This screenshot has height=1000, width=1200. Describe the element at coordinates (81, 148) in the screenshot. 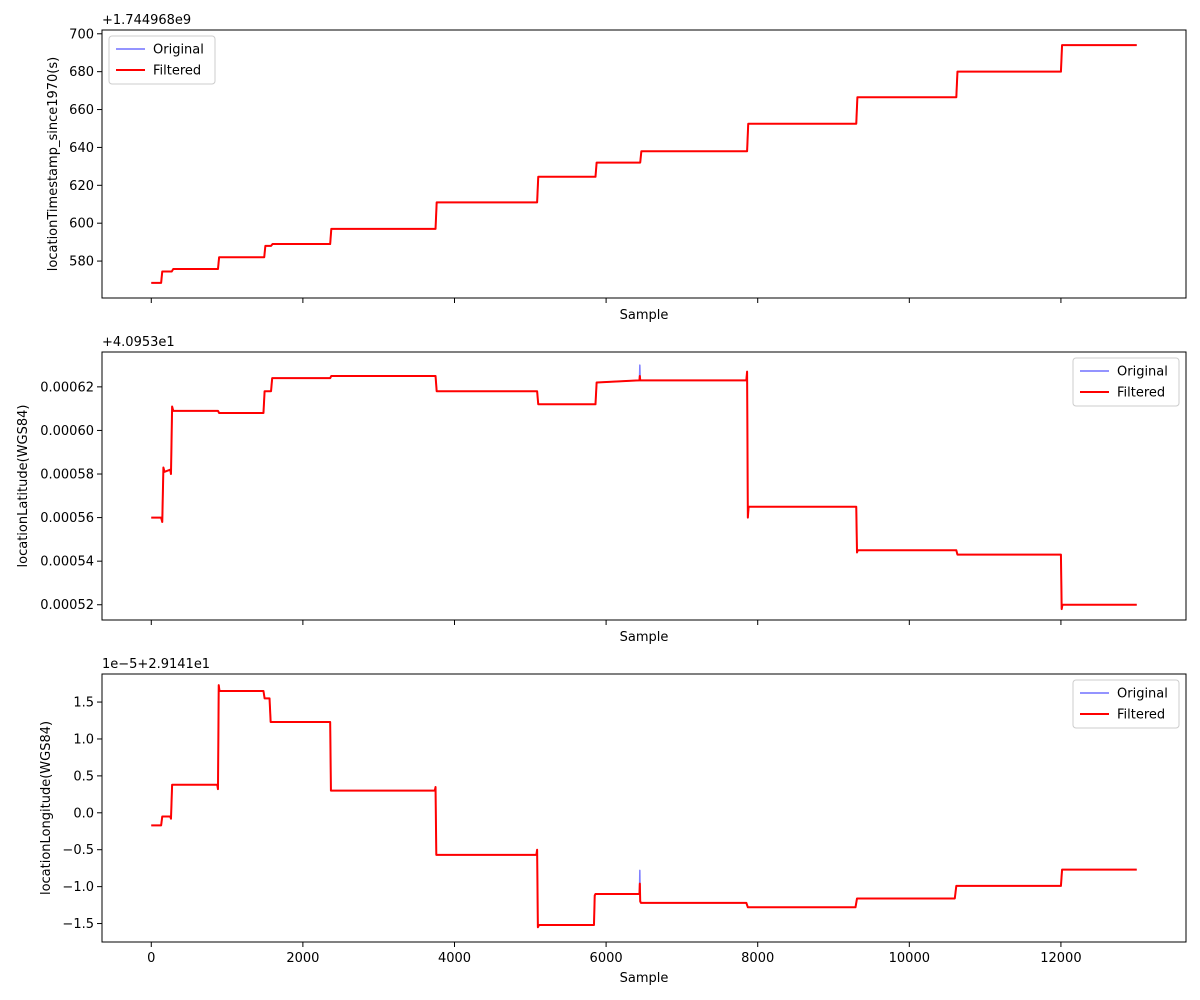

I see `y-tick-label: 640` at that location.